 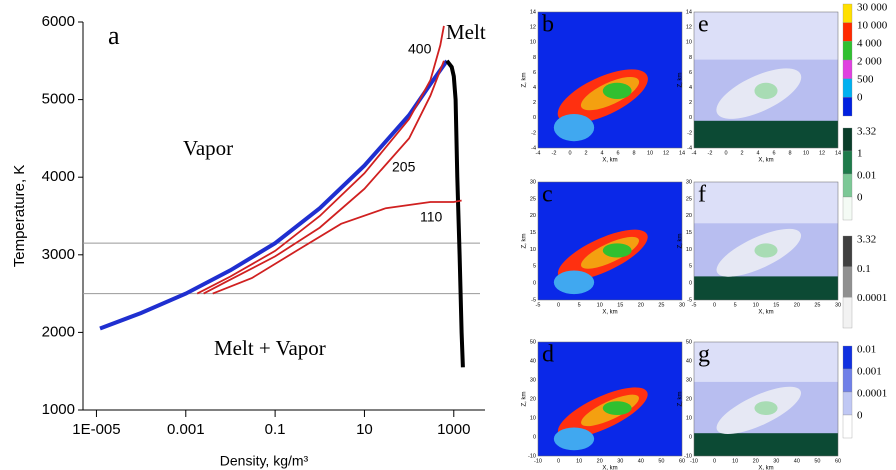 What do you see at coordinates (404, 167) in the screenshot?
I see `series-label: 205` at bounding box center [404, 167].